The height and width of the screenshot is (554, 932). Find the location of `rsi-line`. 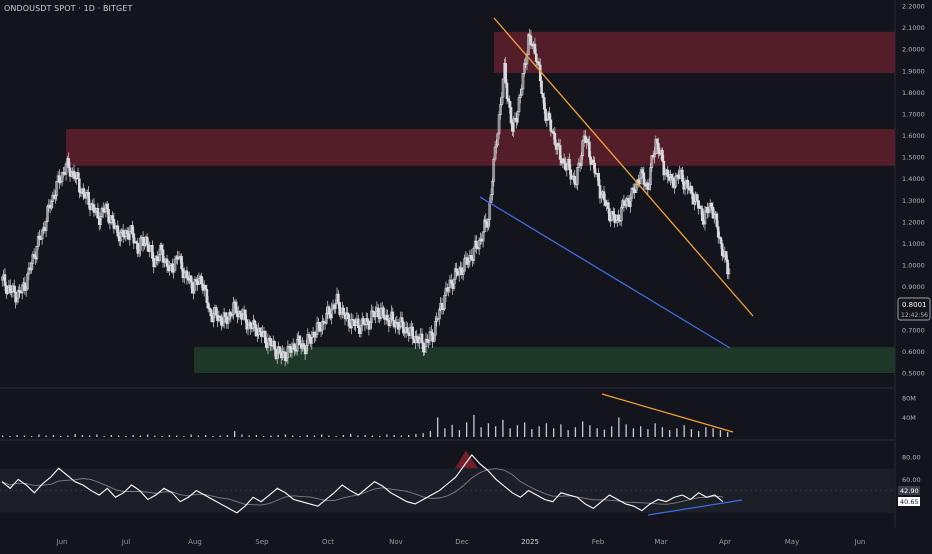

rsi-line is located at coordinates (362, 484).